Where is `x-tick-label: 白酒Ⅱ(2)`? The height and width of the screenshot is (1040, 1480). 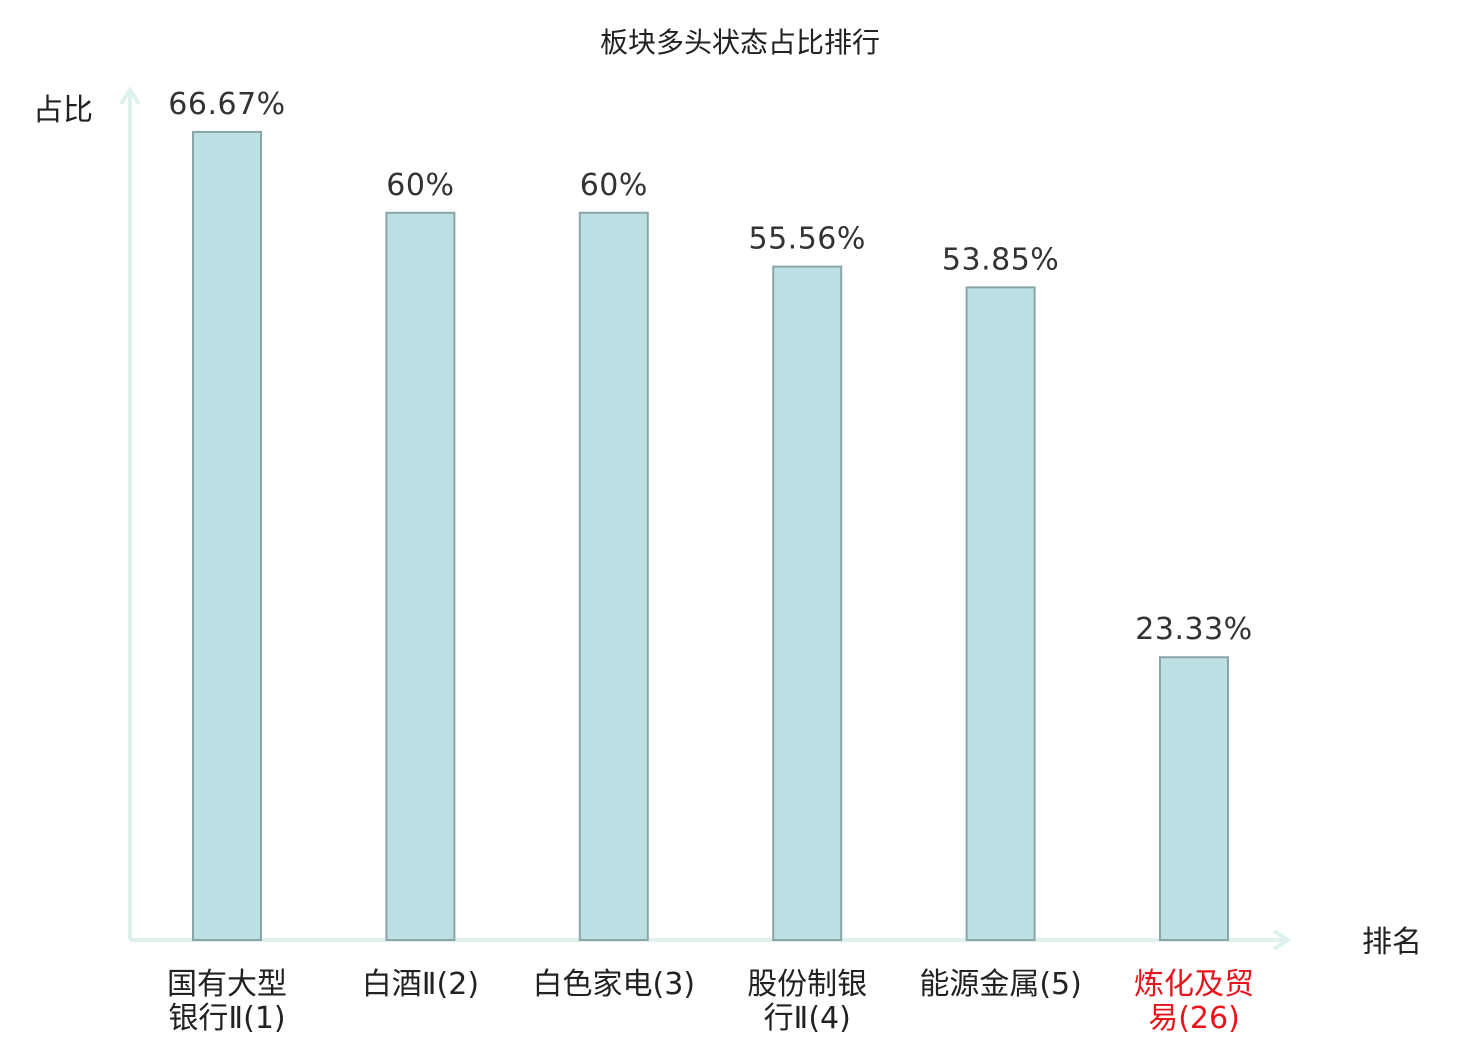
x-tick-label: 白酒Ⅱ(2) is located at coordinates (420, 984).